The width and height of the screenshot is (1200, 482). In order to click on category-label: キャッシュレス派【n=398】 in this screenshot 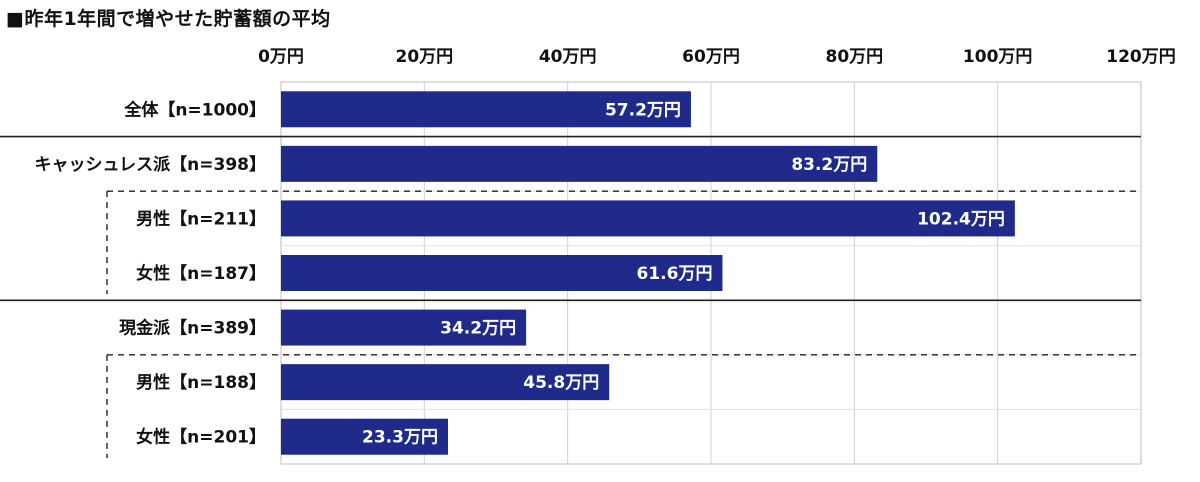, I will do `click(151, 164)`.